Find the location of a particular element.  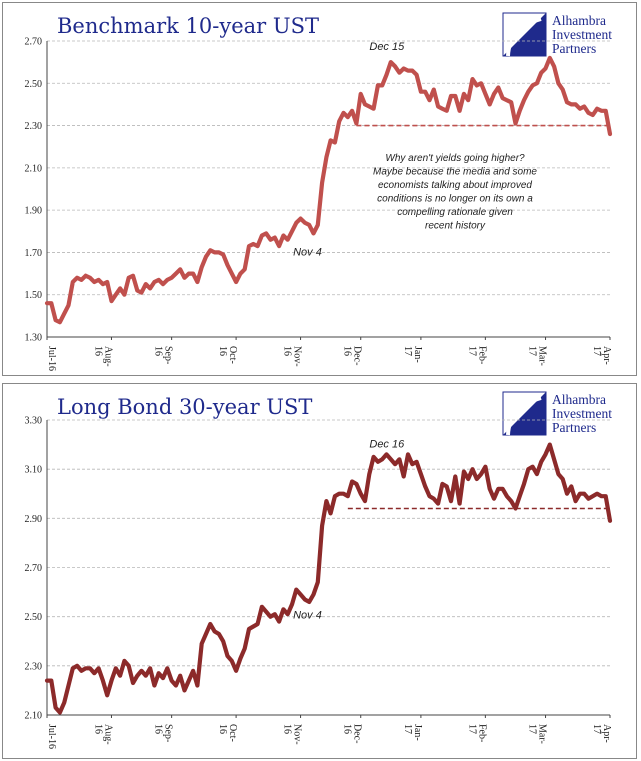

note-line: economists talking about improved is located at coordinates (455, 185).